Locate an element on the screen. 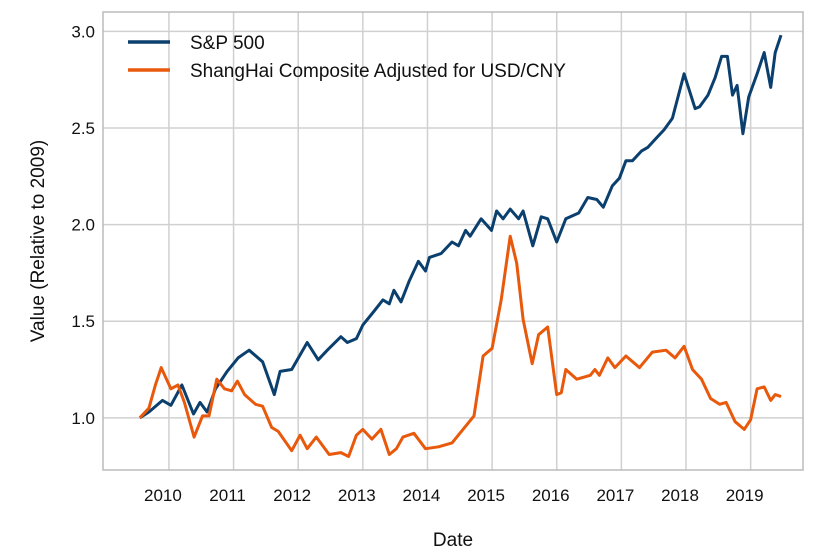  y-tick-label: 1.0 is located at coordinates (83, 418).